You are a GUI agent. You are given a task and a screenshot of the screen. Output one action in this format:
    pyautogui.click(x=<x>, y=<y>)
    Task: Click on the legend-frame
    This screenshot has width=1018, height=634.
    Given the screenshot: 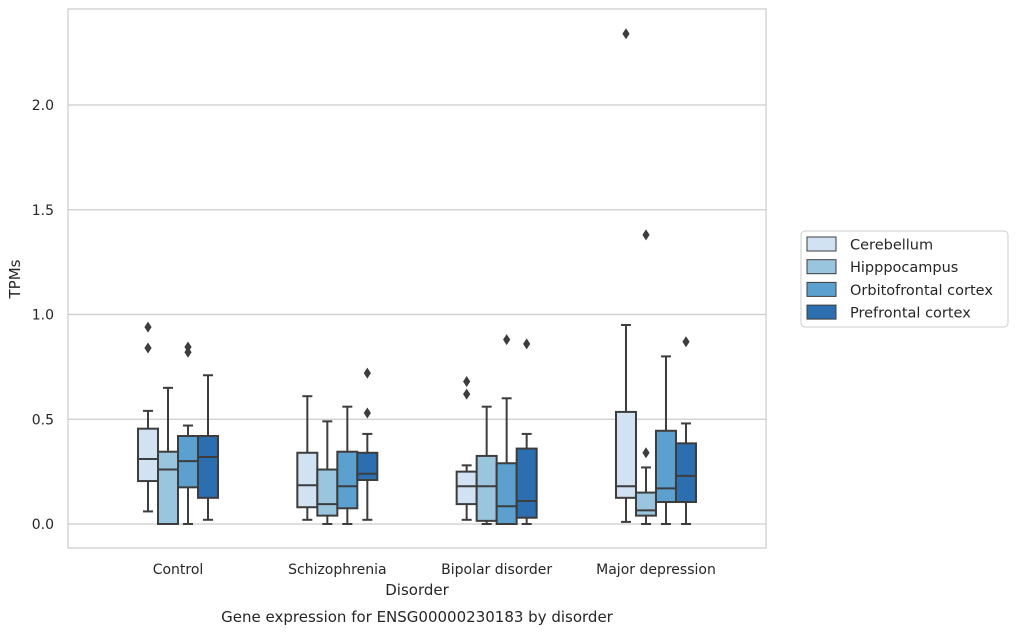 What is the action you would take?
    pyautogui.click(x=904, y=279)
    